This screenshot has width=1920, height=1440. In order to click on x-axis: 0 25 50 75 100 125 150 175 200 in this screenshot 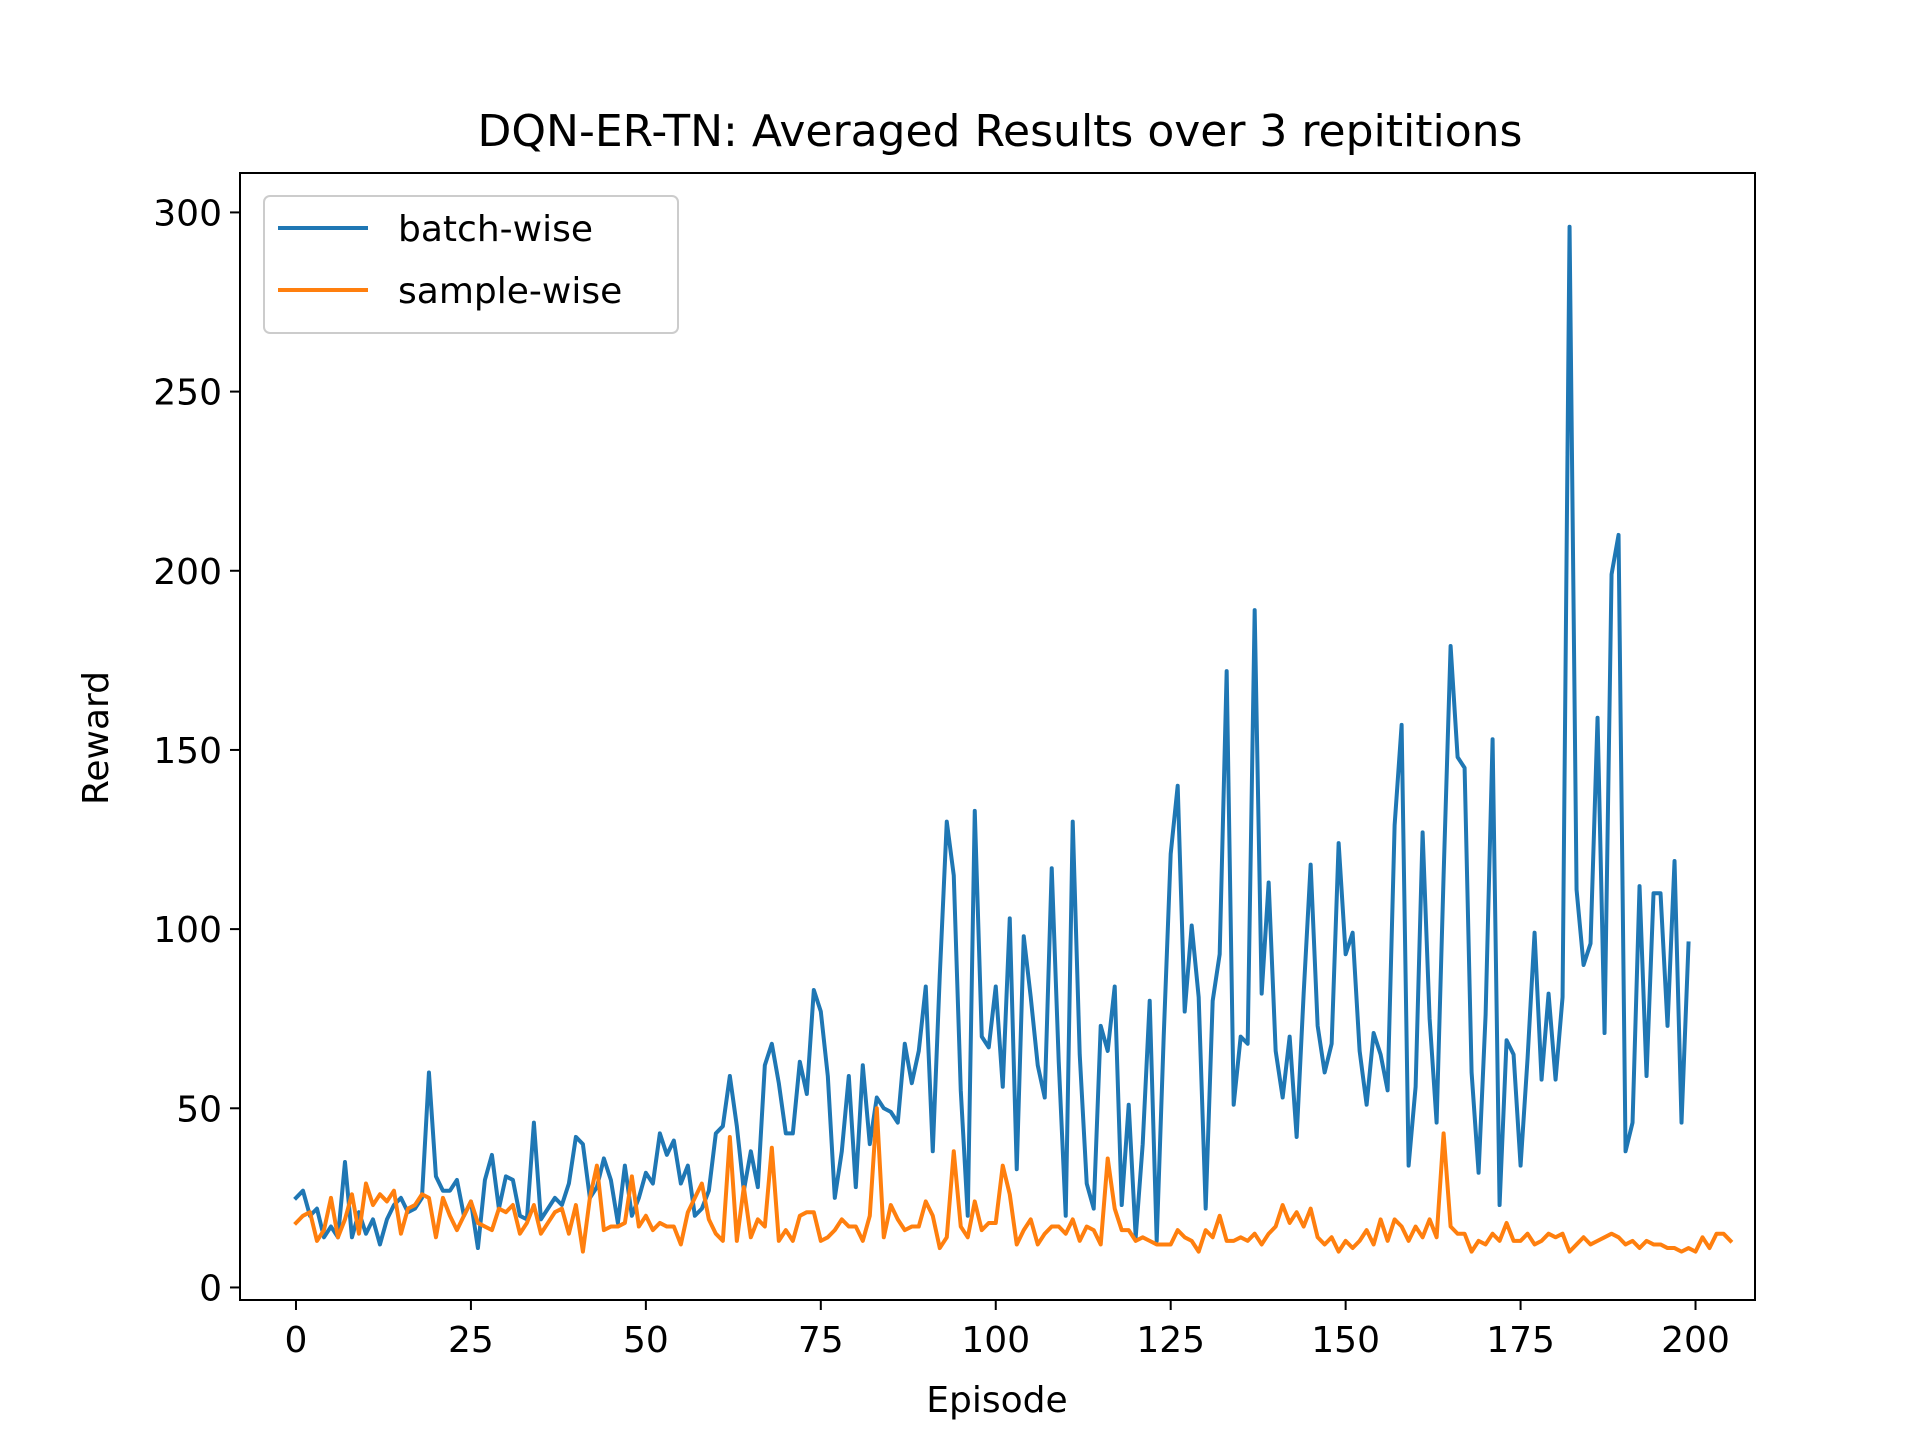, I will do `click(1007, 1330)`.